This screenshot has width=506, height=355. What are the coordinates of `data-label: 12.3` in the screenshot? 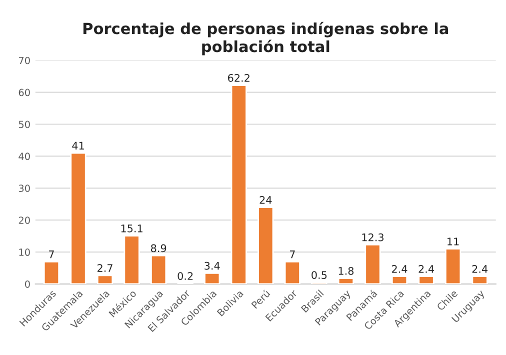 It's located at (373, 237).